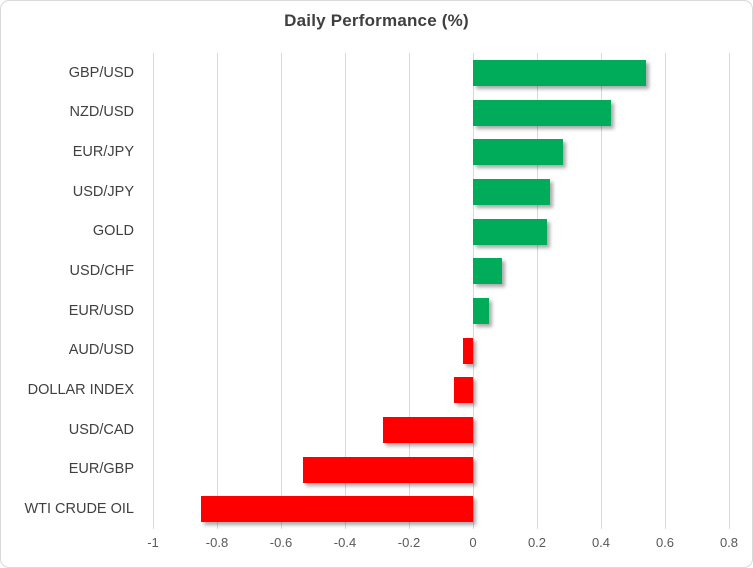  What do you see at coordinates (337, 509) in the screenshot?
I see `bar-wti-crude-oil` at bounding box center [337, 509].